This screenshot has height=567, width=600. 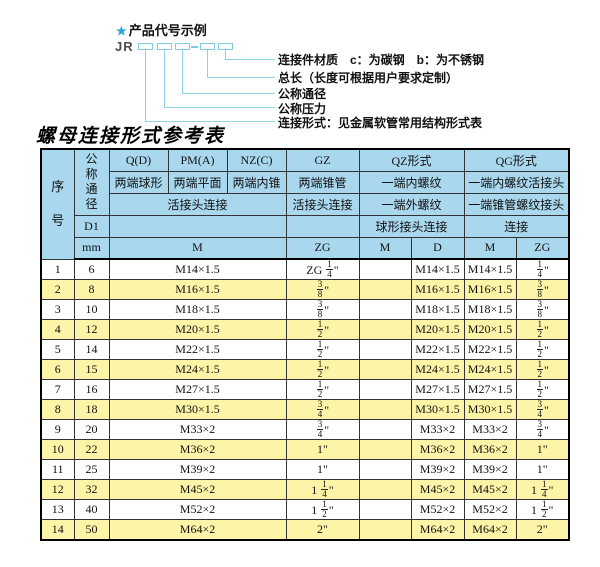 I want to click on seq-cell: 8, so click(x=57, y=409).